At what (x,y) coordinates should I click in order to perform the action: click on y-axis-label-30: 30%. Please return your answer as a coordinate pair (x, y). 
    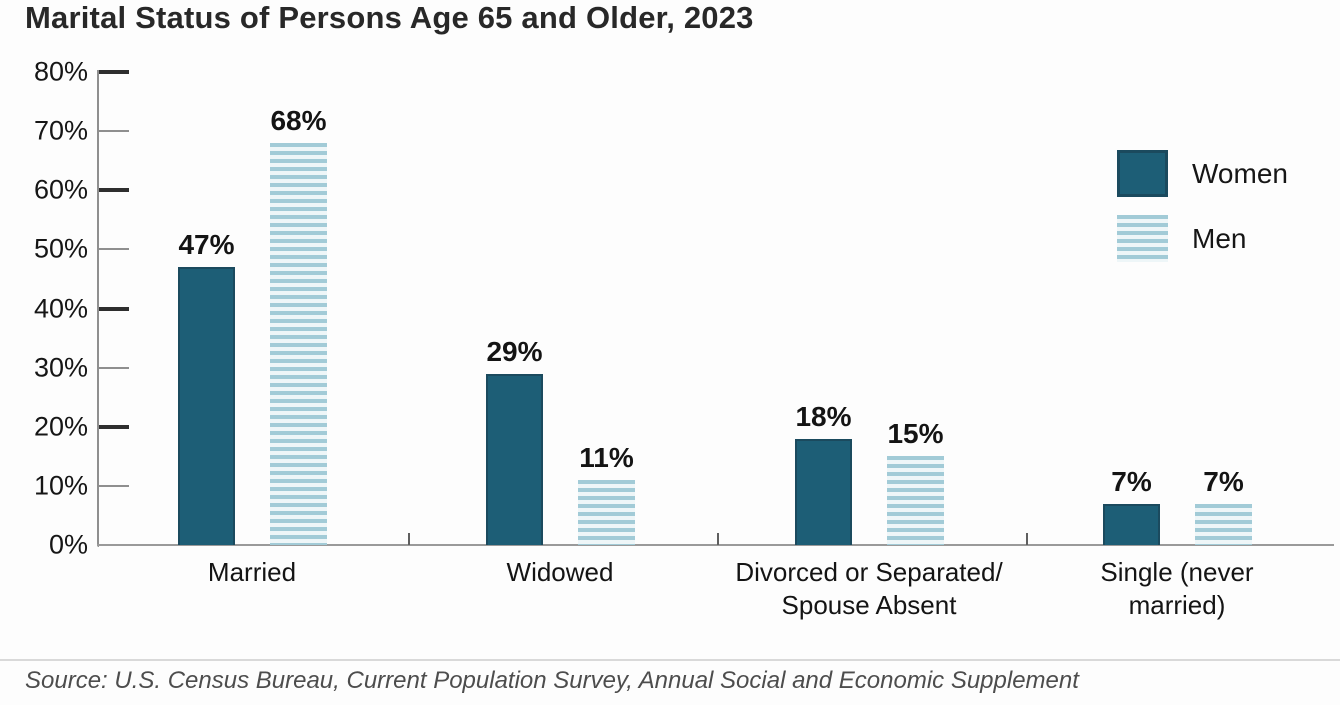
    Looking at the image, I should click on (60, 367).